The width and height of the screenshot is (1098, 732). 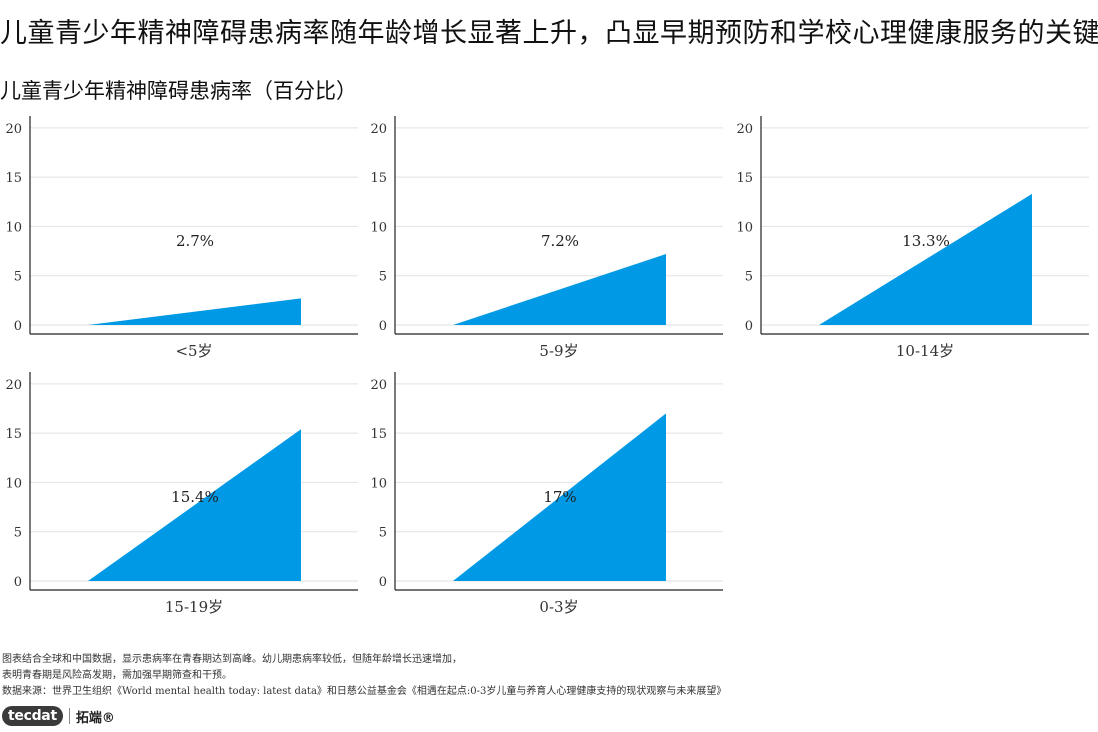 I want to click on data-label: 17%, so click(x=559, y=497).